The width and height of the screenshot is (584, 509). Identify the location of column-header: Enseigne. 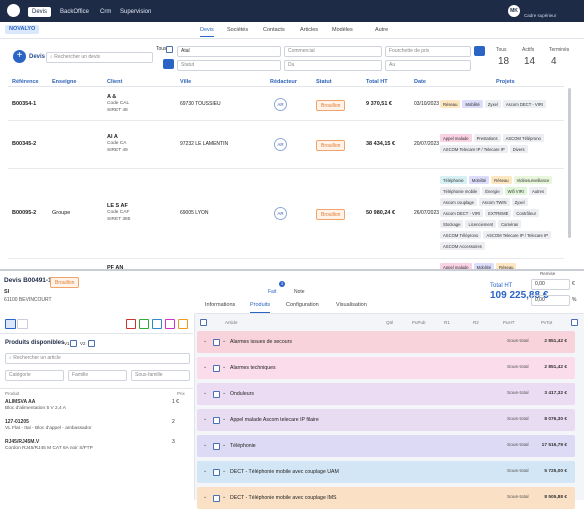
(64, 82).